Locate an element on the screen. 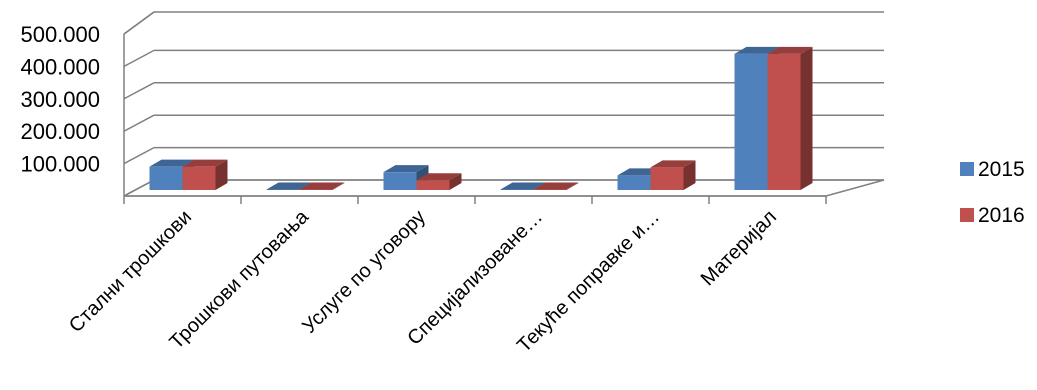  legend: 2015 2016 is located at coordinates (992, 192).